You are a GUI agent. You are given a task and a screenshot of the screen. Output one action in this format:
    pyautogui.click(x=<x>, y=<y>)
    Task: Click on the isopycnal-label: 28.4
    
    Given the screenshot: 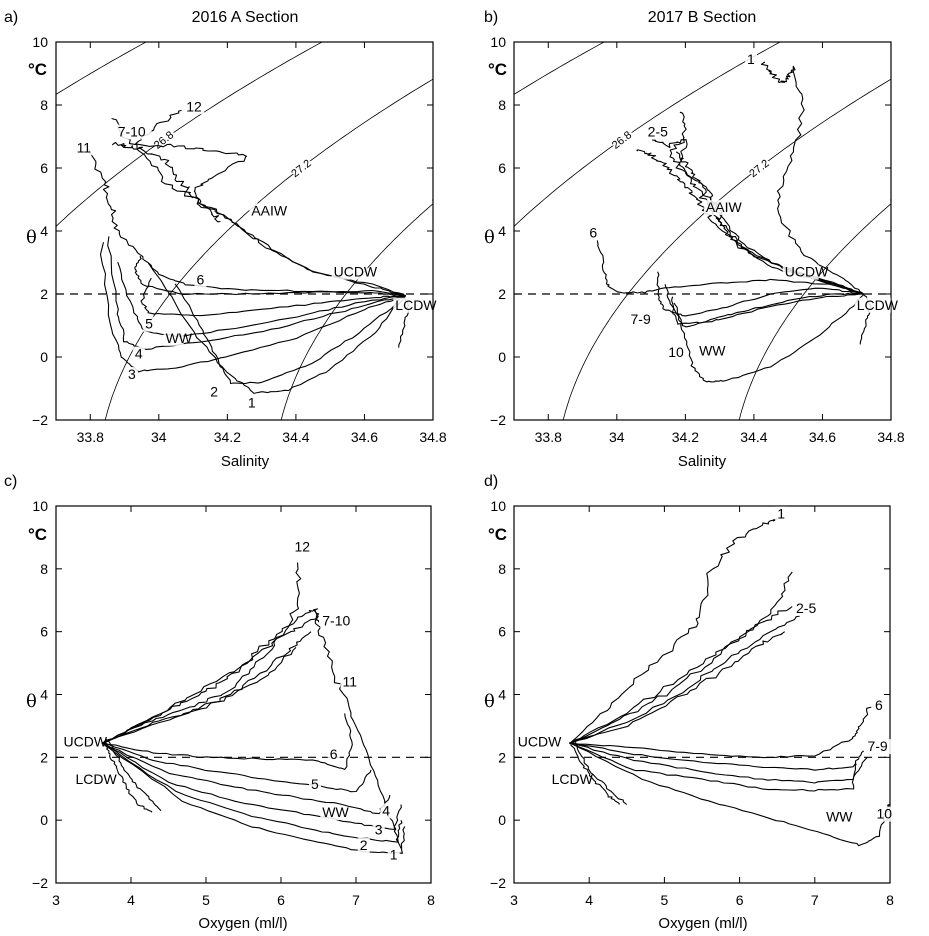 What is the action you would take?
    pyautogui.click(x=644, y=389)
    